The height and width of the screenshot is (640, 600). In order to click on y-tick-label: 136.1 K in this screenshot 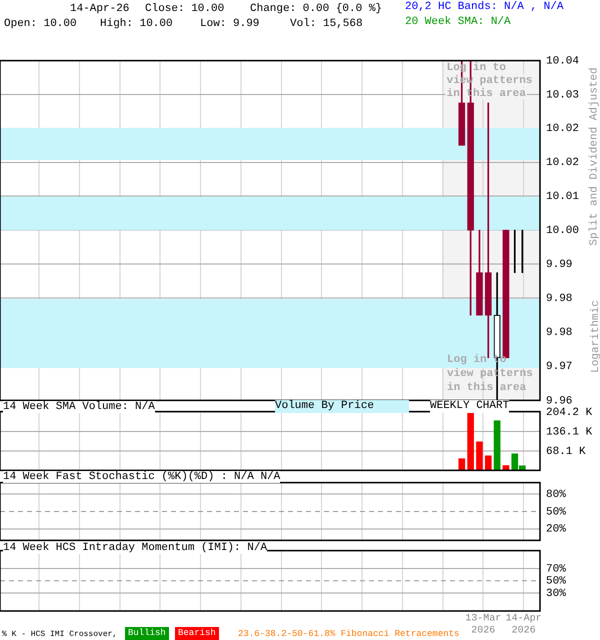, I will do `click(569, 432)`.